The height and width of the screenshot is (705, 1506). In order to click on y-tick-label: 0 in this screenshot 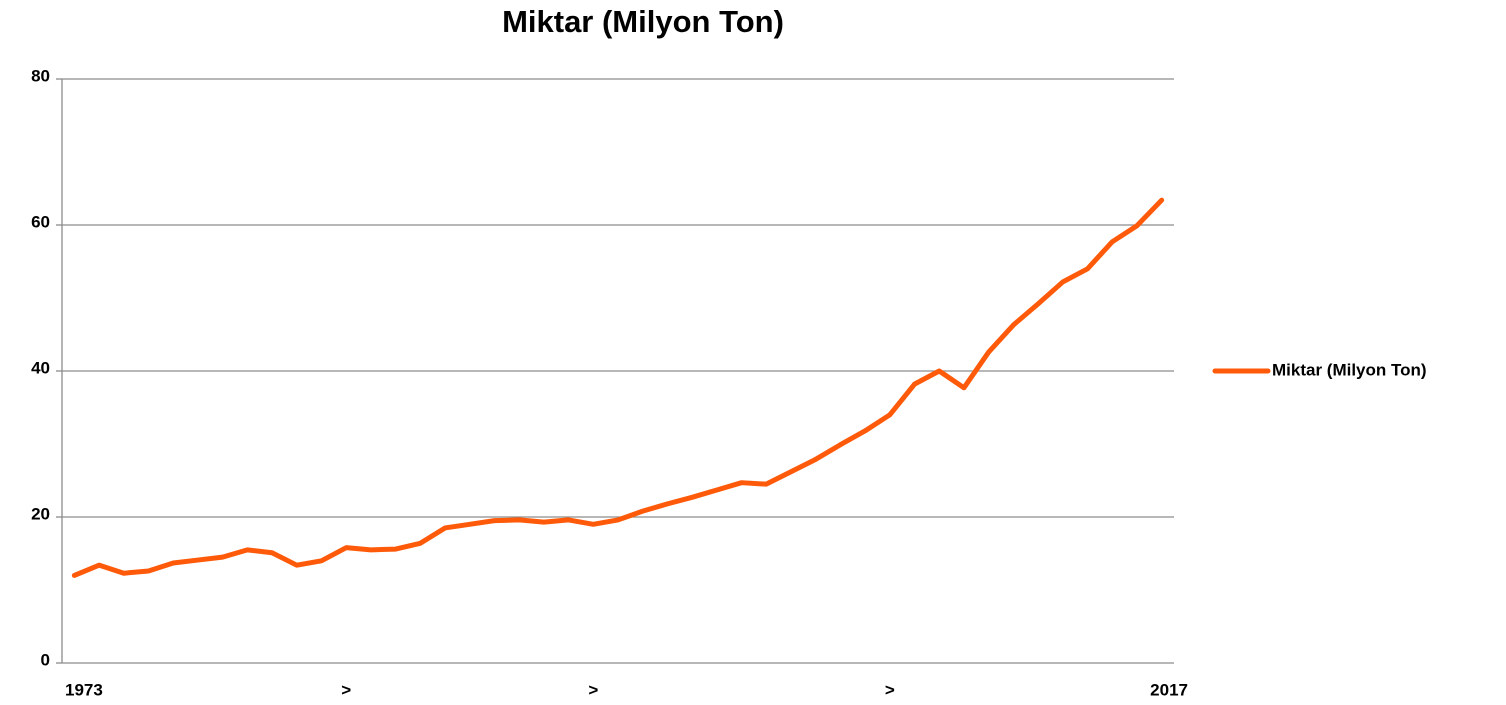, I will do `click(45, 659)`.